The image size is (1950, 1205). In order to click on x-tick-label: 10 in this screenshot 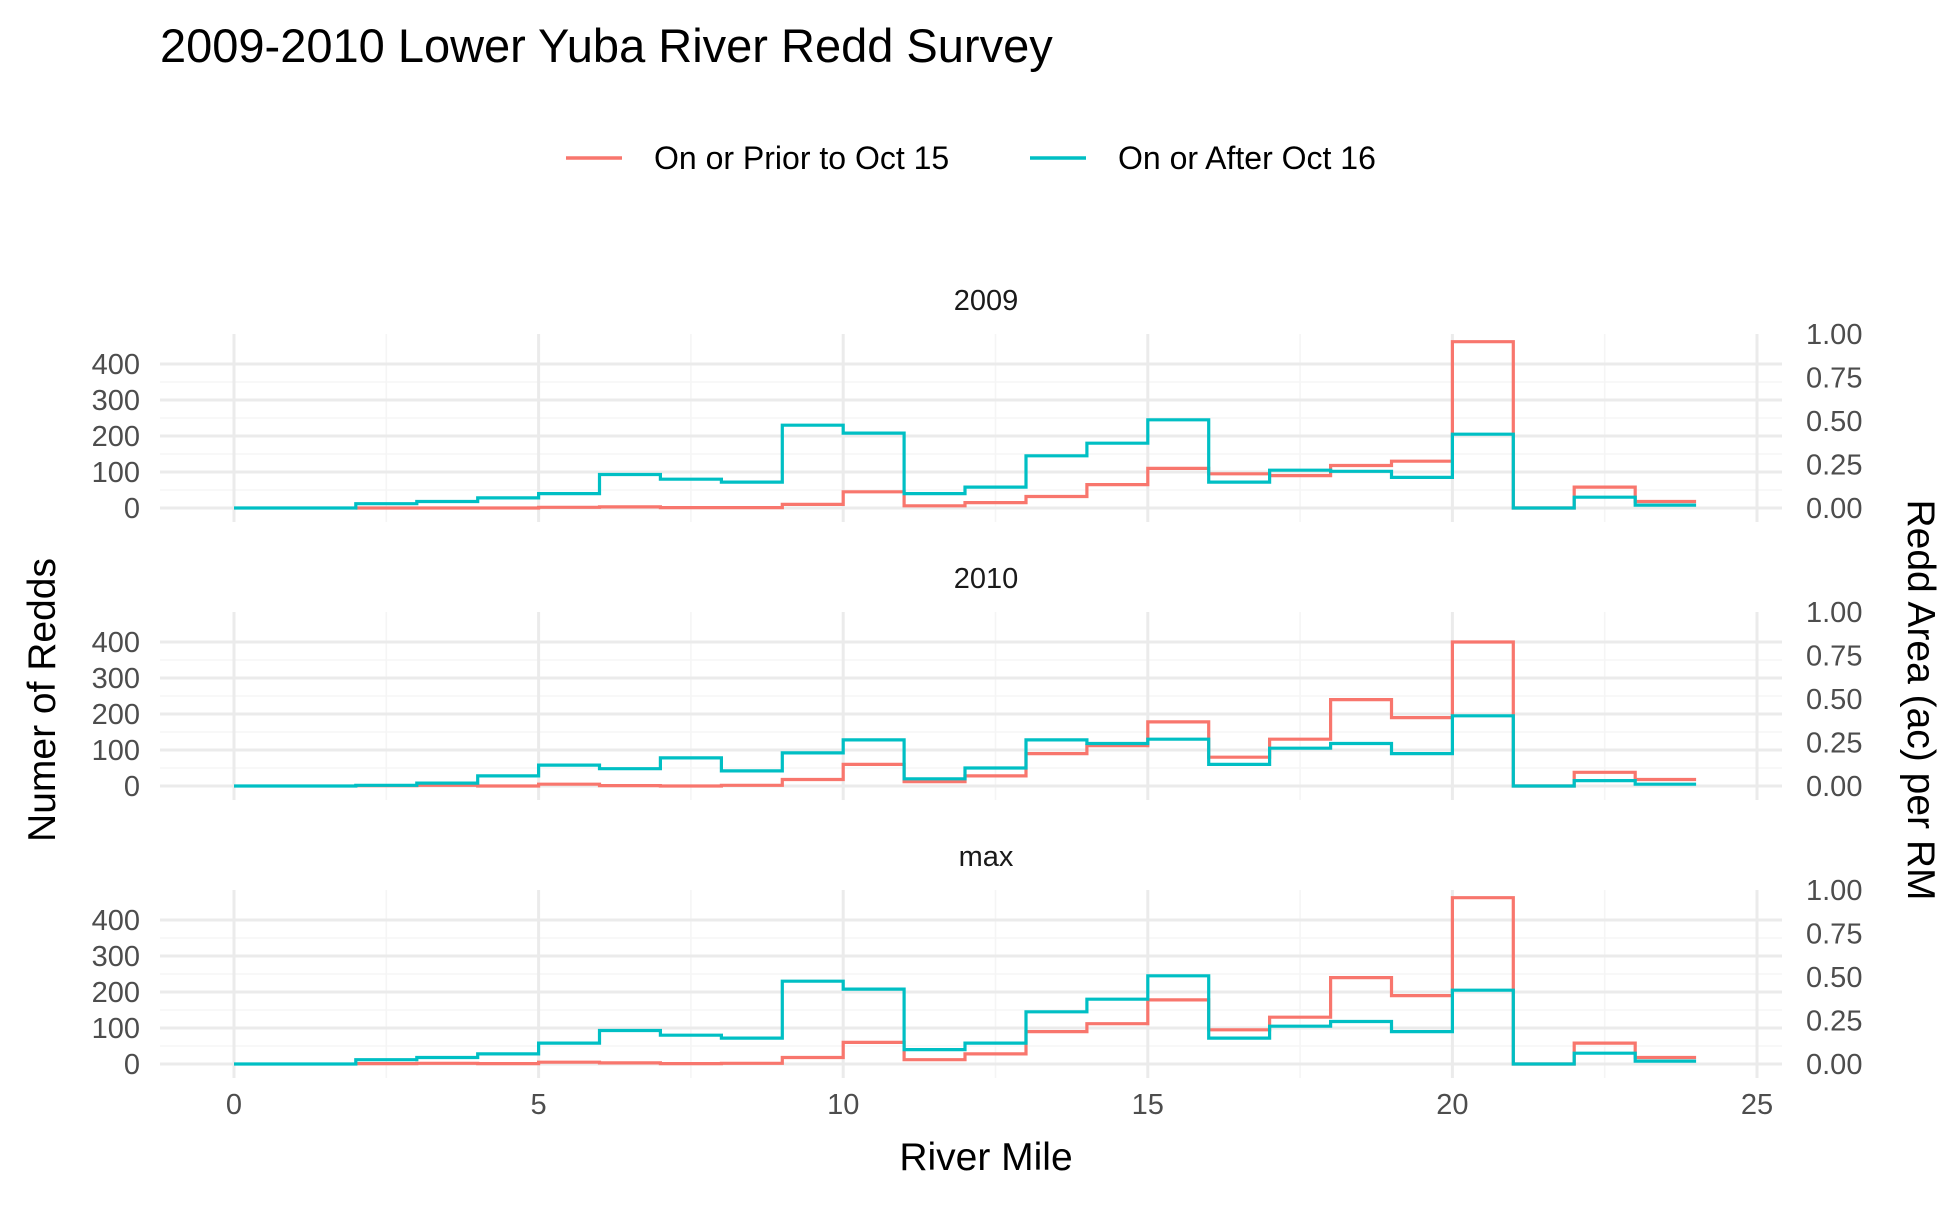, I will do `click(843, 1105)`.